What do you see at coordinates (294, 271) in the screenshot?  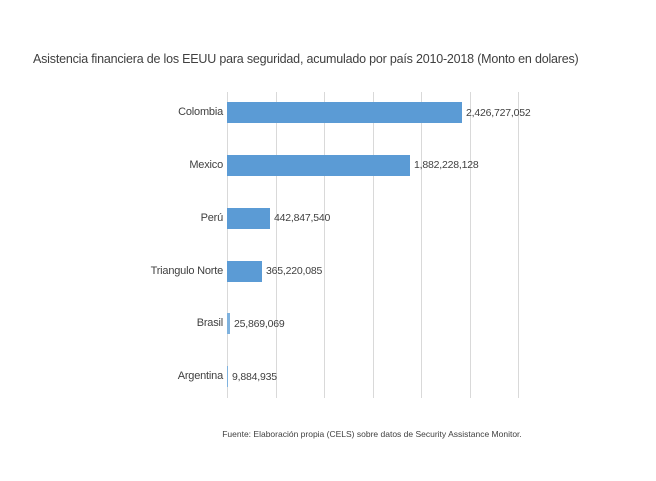 I see `value-label: 365,220,085` at bounding box center [294, 271].